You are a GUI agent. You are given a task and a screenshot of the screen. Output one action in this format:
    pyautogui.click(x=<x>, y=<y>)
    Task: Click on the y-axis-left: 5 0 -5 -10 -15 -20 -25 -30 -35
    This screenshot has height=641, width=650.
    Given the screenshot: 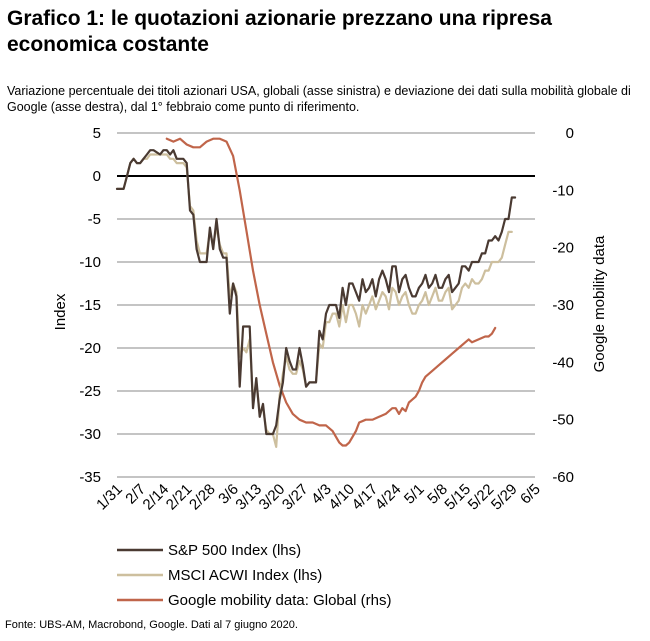 What is the action you would take?
    pyautogui.click(x=90, y=305)
    